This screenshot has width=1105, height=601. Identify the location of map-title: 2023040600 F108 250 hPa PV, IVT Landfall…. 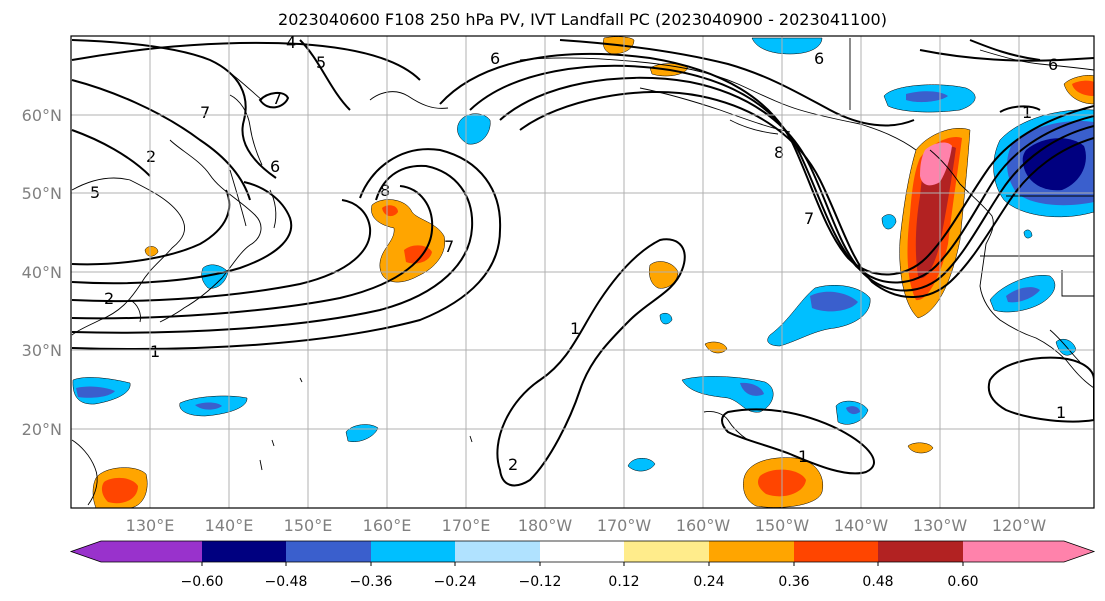
(582, 19).